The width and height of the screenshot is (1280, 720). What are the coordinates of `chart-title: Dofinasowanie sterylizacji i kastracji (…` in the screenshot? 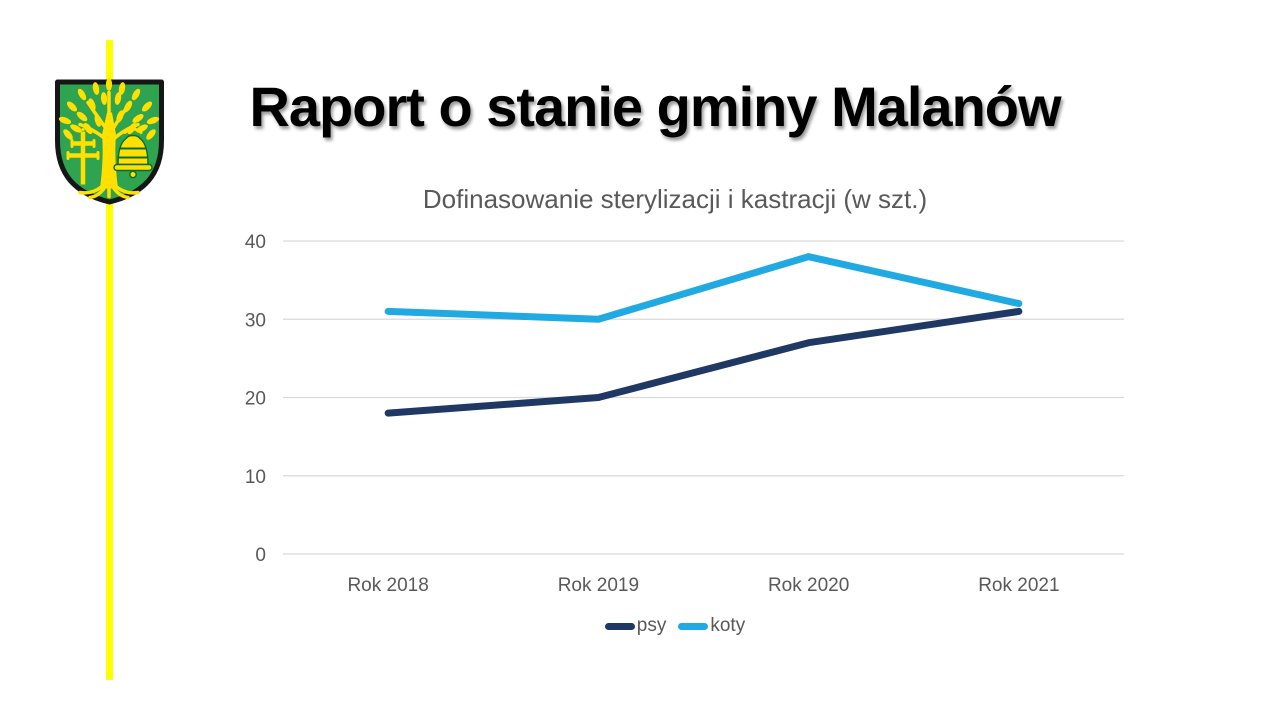 It's located at (675, 199).